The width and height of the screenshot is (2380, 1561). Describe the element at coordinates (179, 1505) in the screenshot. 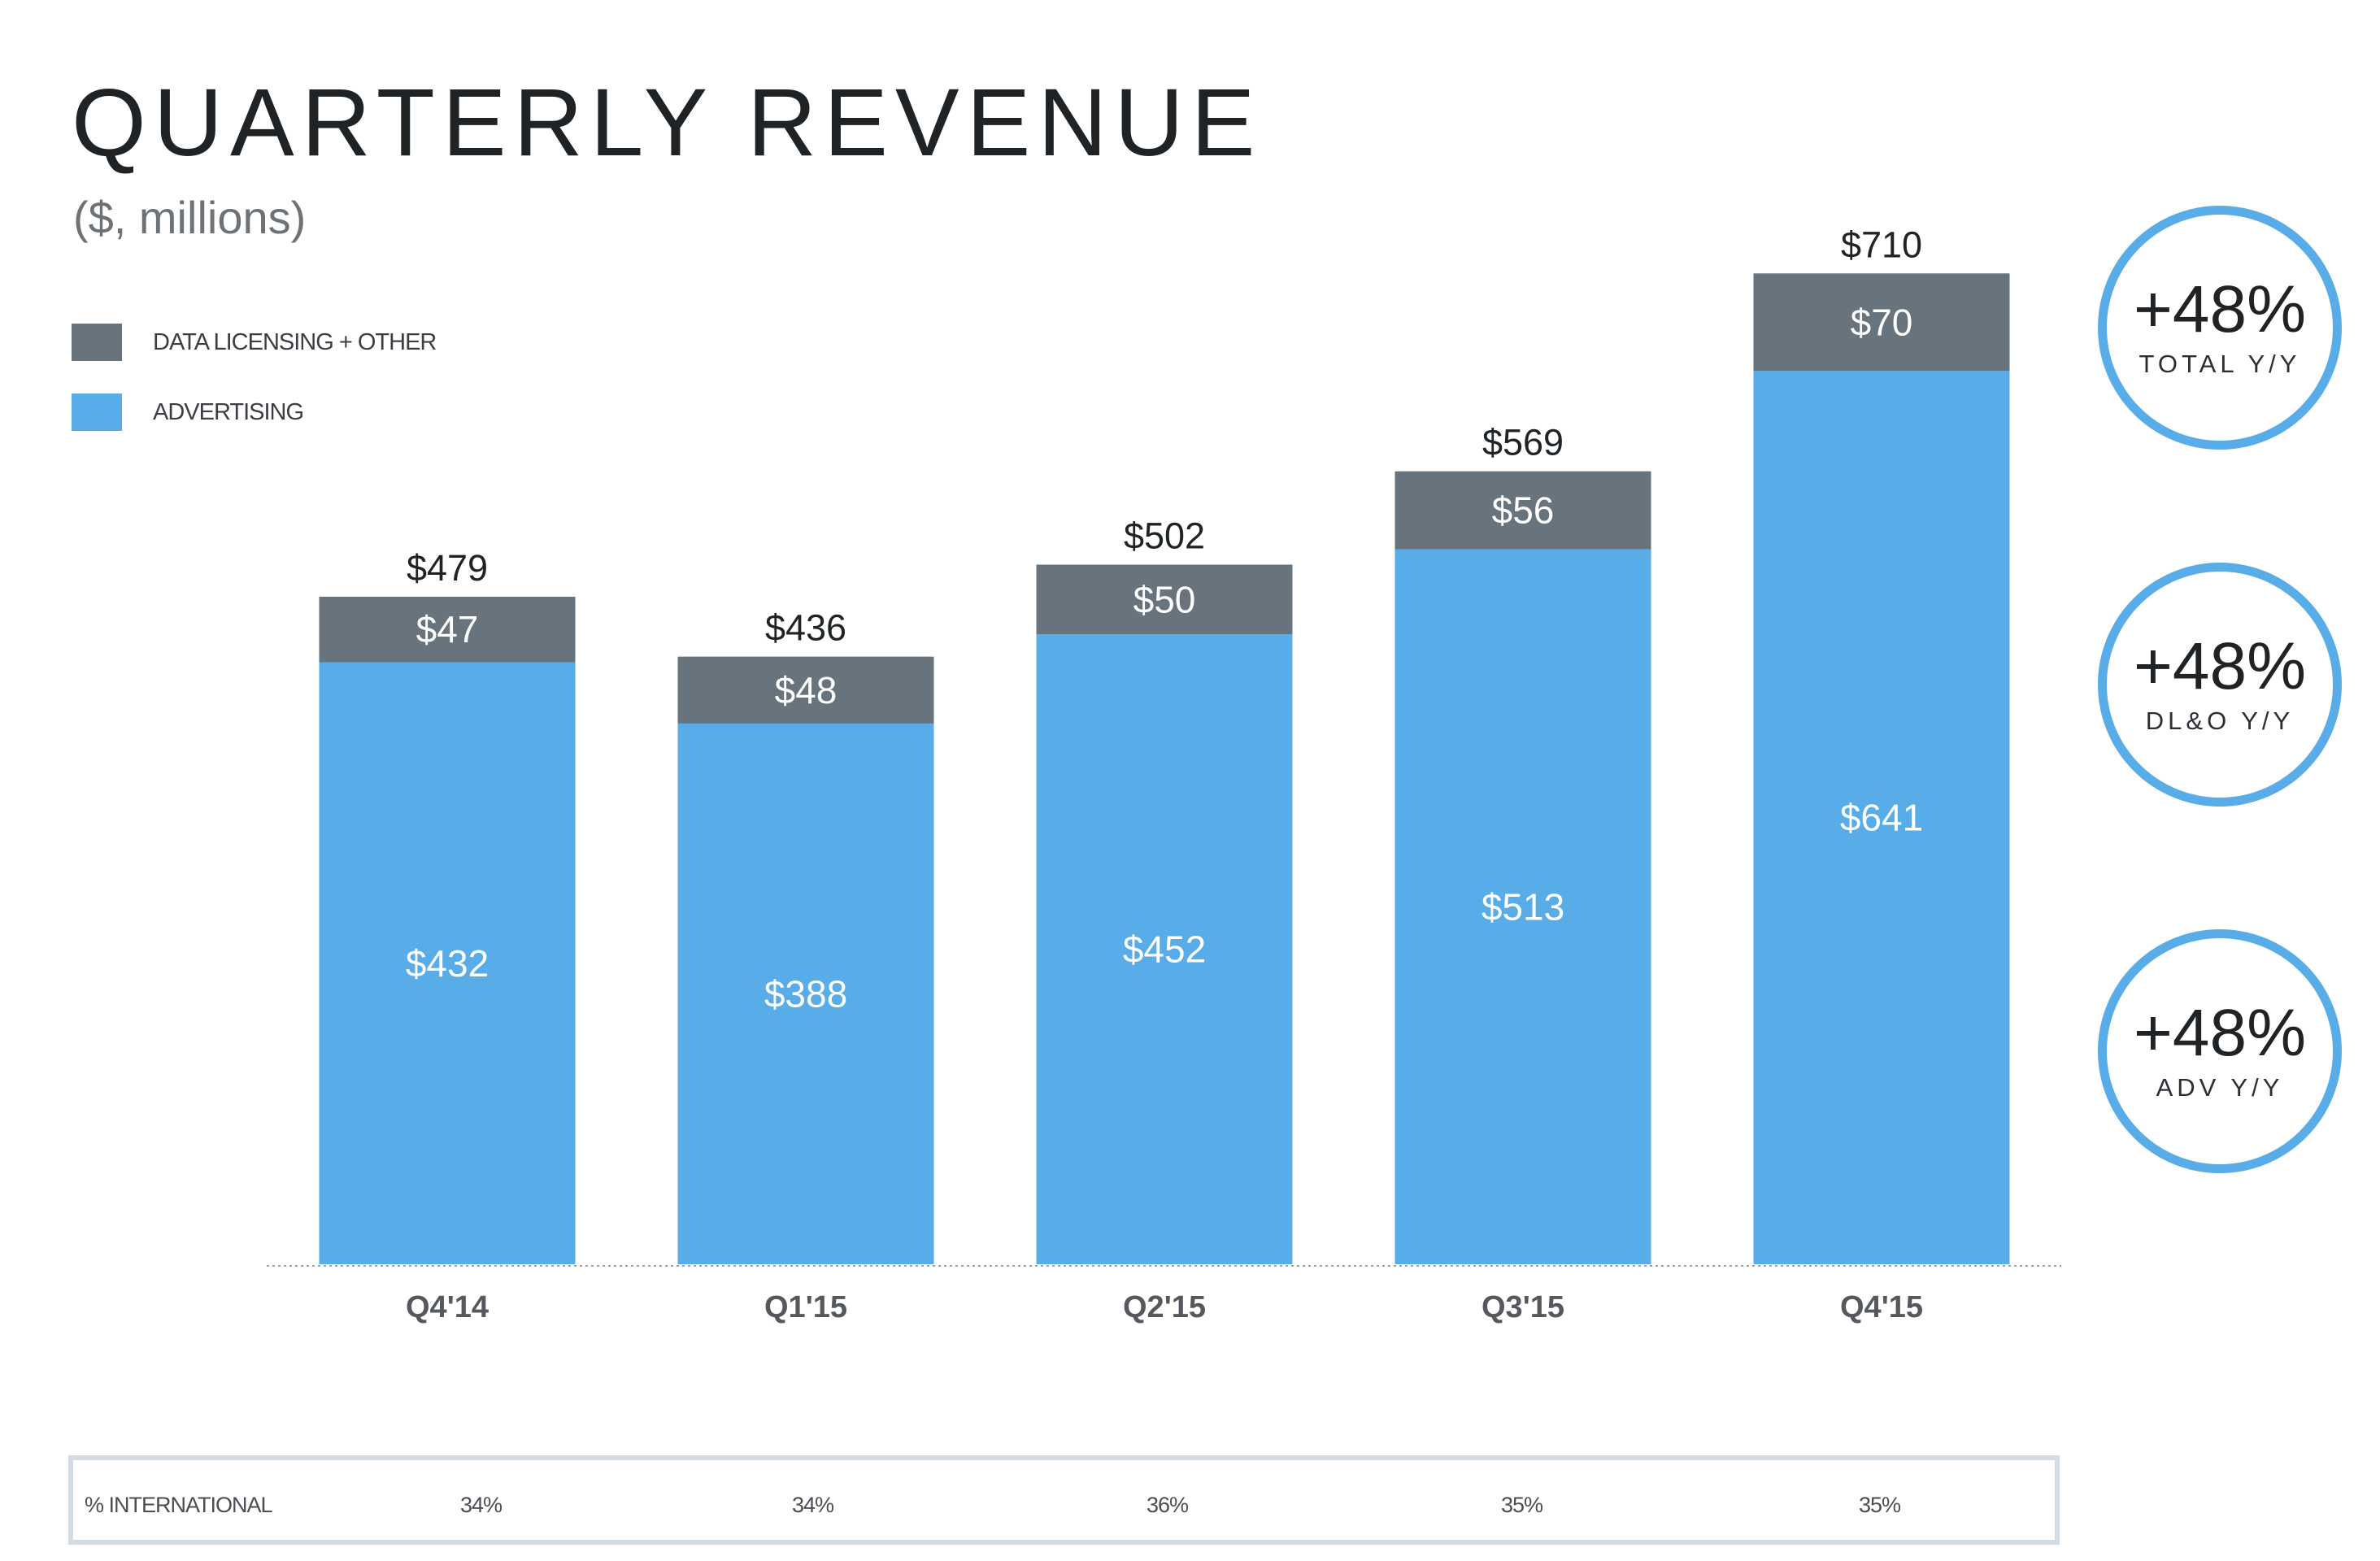

I see `international-label: % INTERNATIONAL` at that location.